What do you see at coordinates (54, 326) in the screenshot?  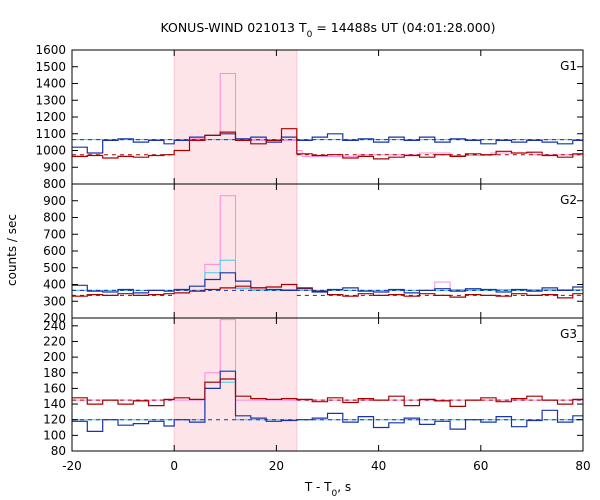 I see `y-tick-label: 240` at bounding box center [54, 326].